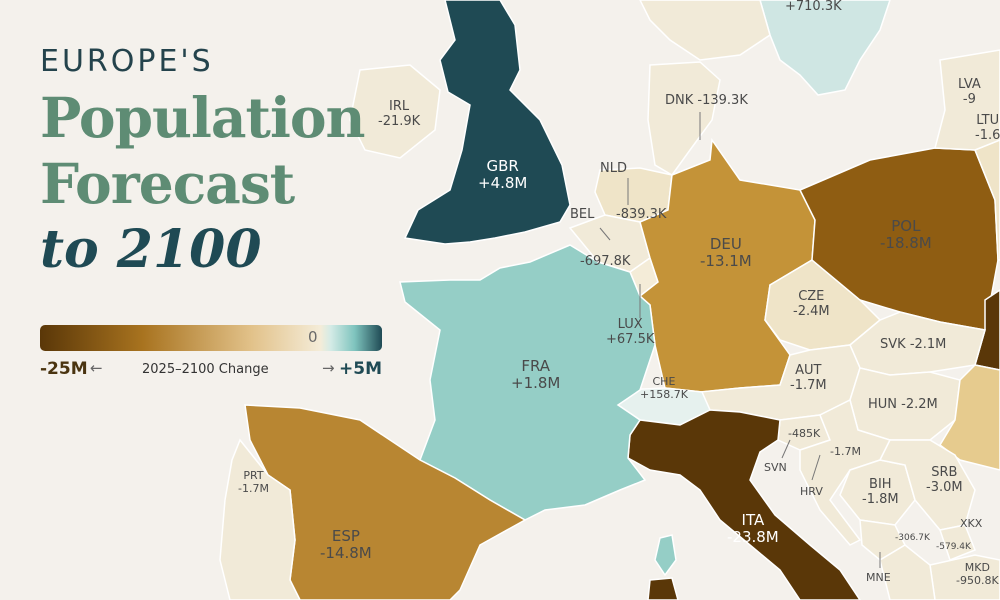 The width and height of the screenshot is (1000, 600). Describe the element at coordinates (906, 235) in the screenshot. I see `label-pol: POL -18.8M` at that location.